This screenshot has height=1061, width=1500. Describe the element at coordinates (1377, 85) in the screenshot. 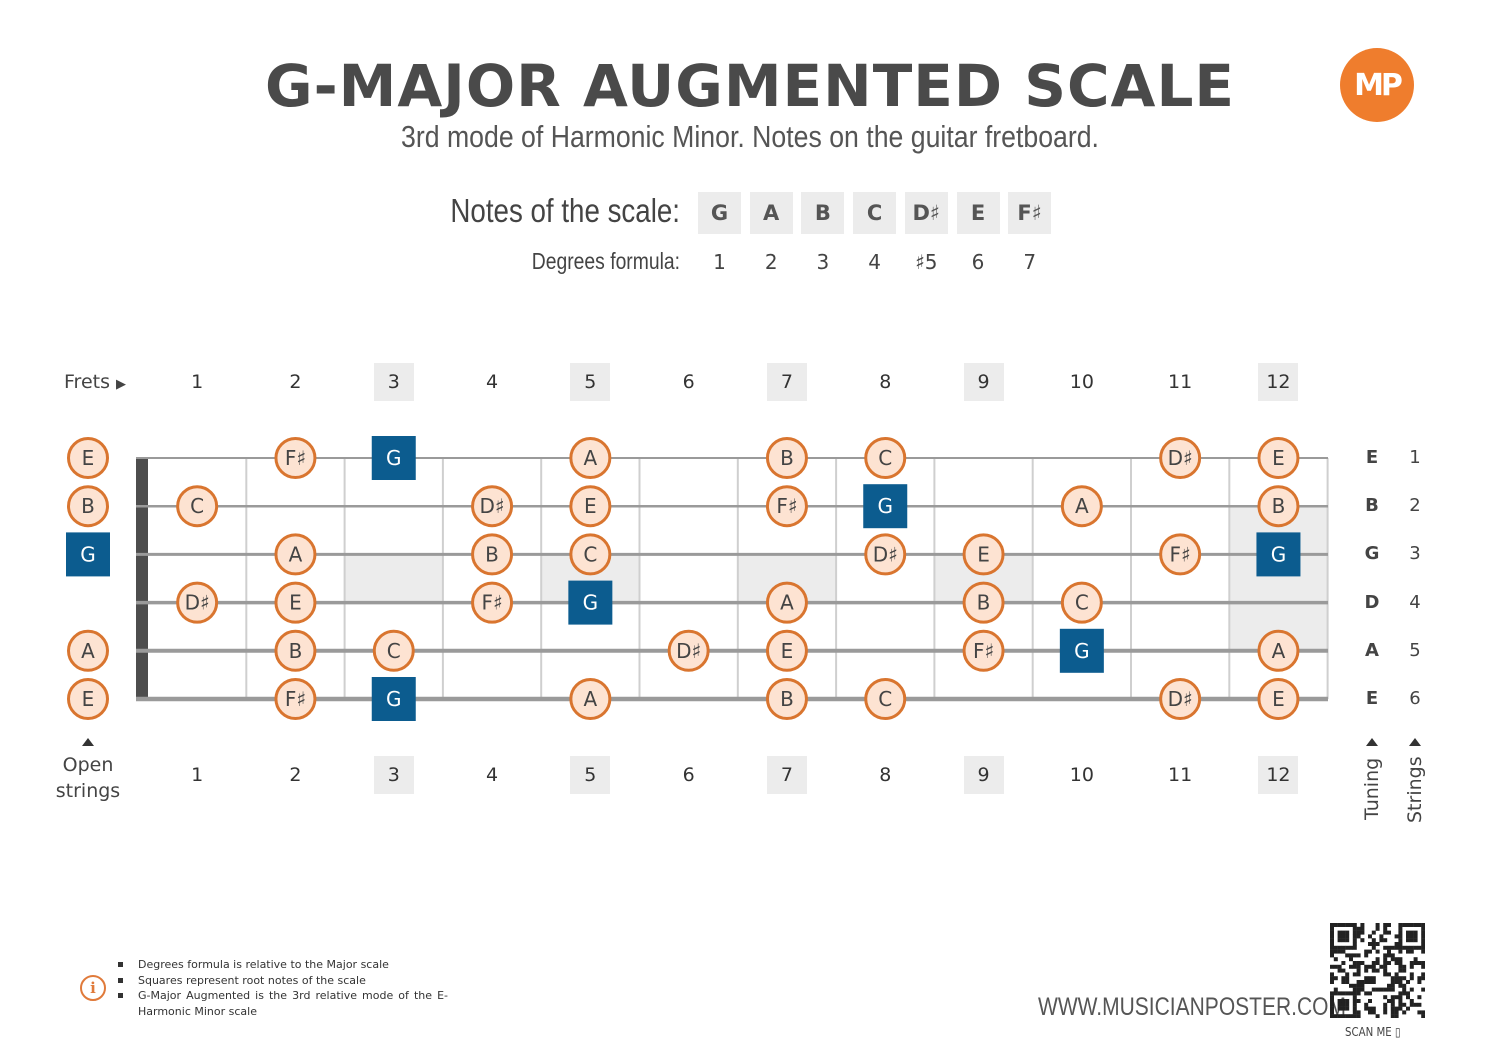

I see `brand-logo: MP` at that location.